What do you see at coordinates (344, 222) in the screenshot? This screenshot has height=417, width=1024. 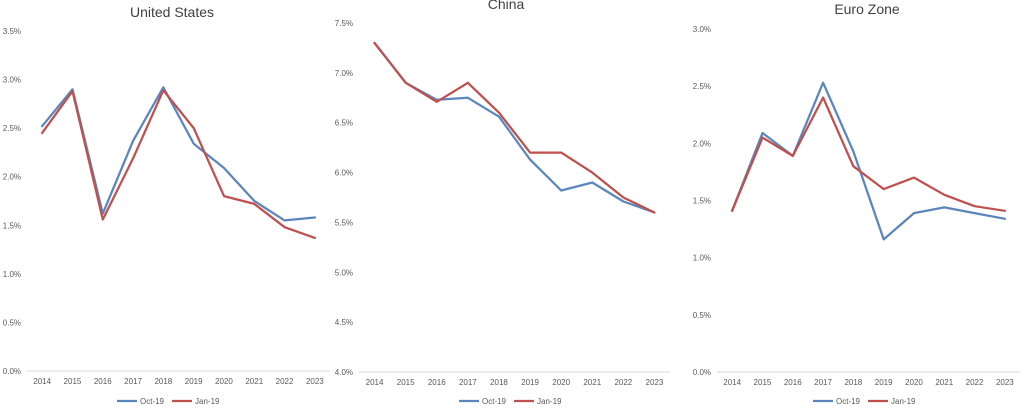 I see `y-tick-label: 5.5%` at bounding box center [344, 222].